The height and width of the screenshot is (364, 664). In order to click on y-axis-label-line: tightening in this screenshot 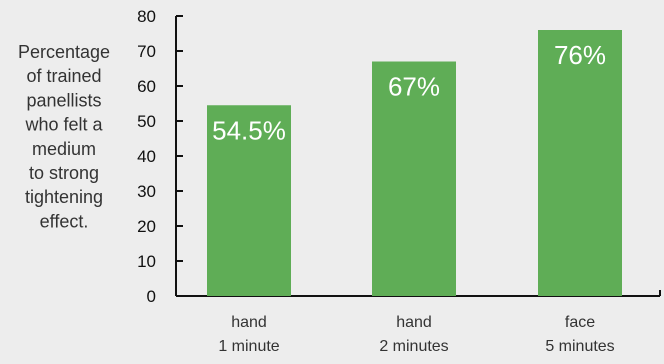, I will do `click(64, 197)`.